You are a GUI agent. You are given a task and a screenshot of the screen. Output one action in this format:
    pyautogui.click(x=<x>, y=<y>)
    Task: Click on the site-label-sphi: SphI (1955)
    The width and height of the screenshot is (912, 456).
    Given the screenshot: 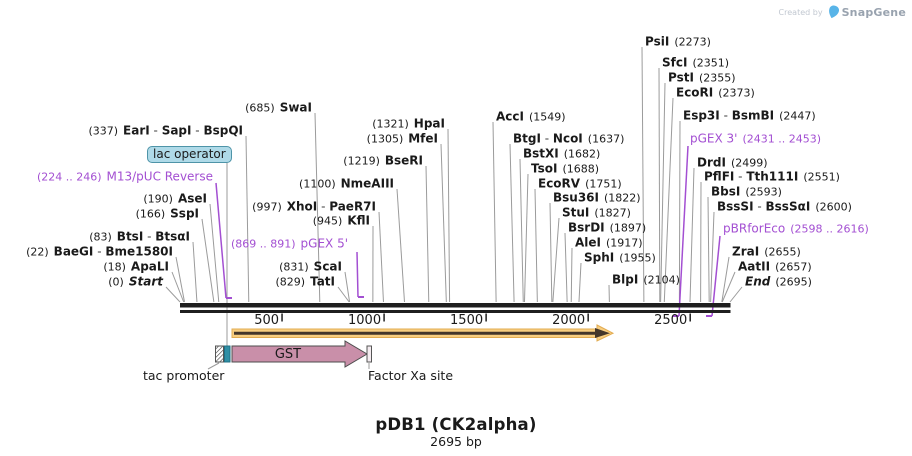 What is the action you would take?
    pyautogui.click(x=620, y=257)
    